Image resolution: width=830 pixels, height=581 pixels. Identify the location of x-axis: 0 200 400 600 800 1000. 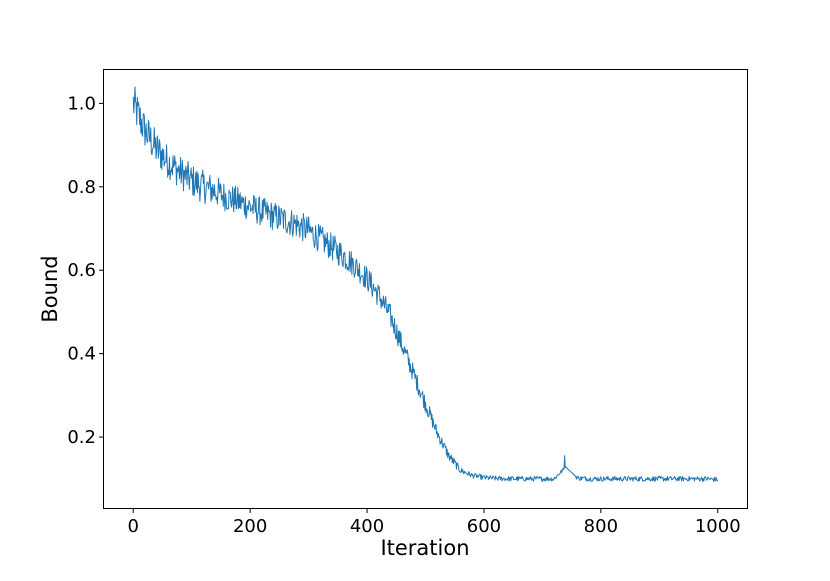
(434, 522).